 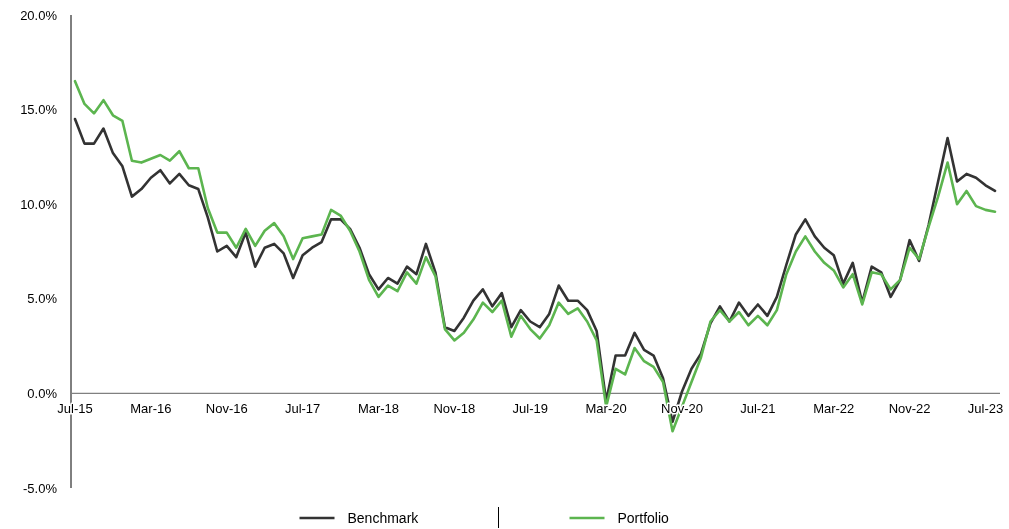 What do you see at coordinates (42, 393) in the screenshot?
I see `y-tick-label: 0.0%` at bounding box center [42, 393].